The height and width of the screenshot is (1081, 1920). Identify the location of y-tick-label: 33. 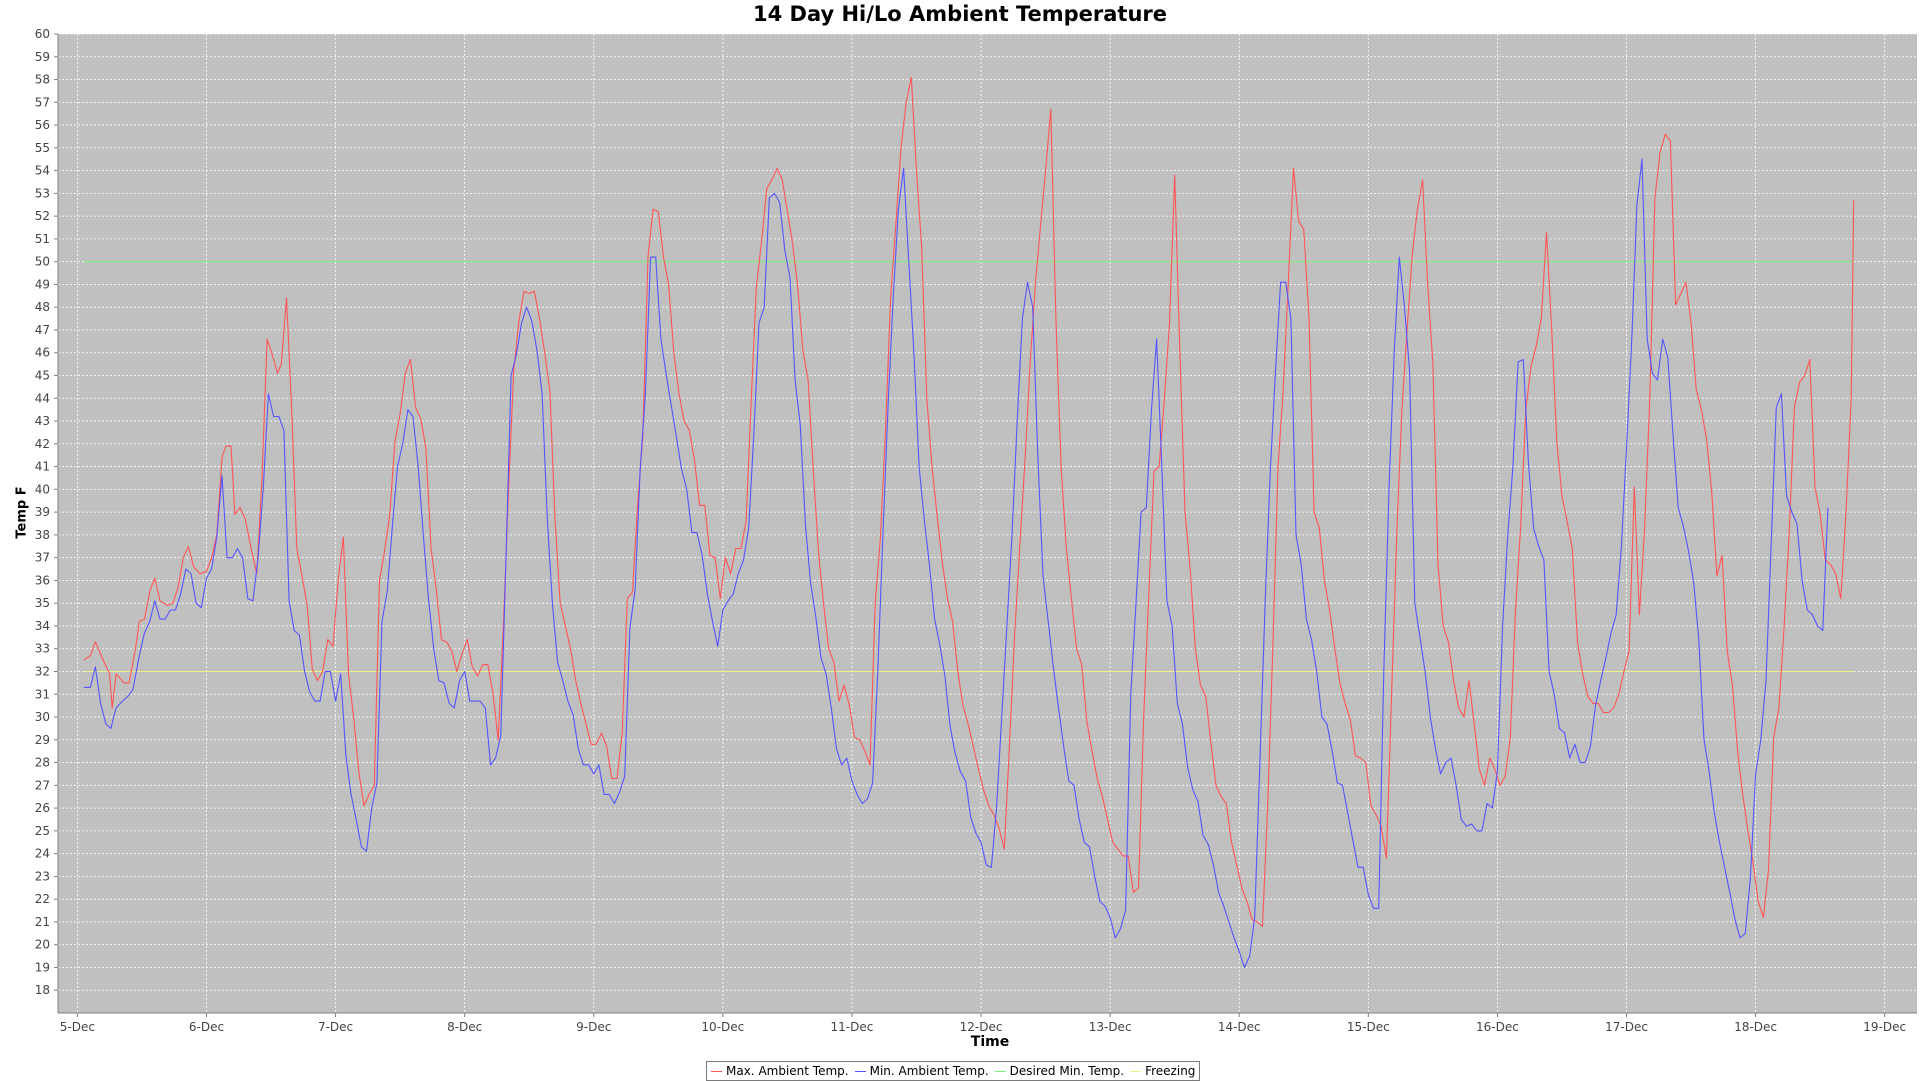
(42, 649).